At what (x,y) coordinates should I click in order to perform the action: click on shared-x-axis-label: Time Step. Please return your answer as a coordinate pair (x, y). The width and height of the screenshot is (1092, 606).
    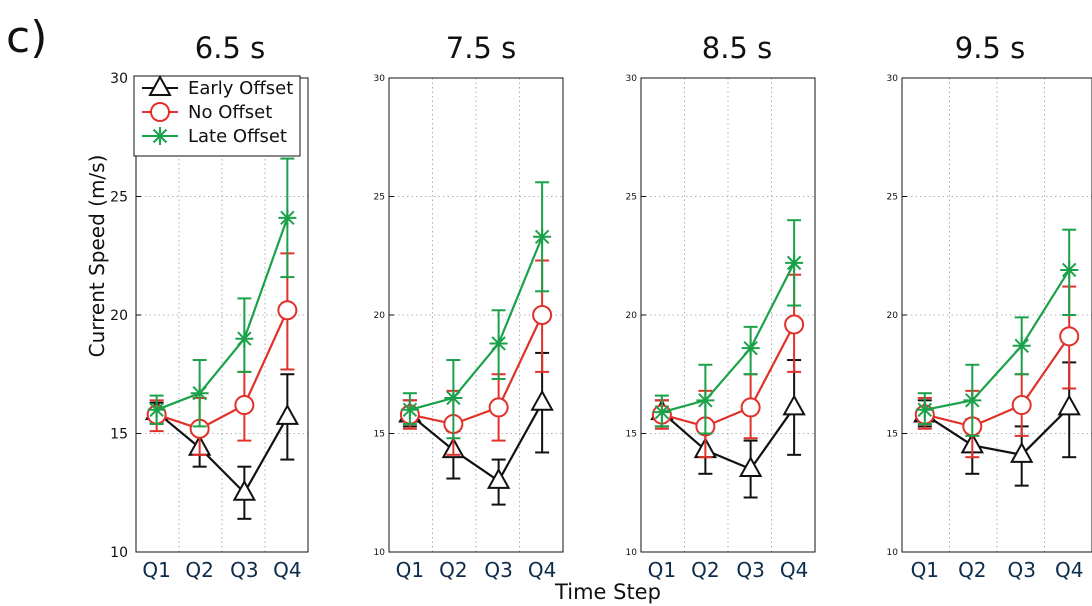
    Looking at the image, I should click on (607, 592).